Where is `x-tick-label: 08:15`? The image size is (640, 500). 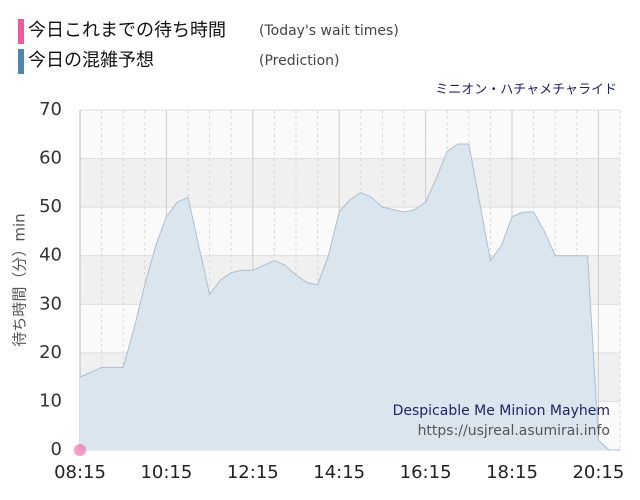 x-tick-label: 08:15 is located at coordinates (80, 472).